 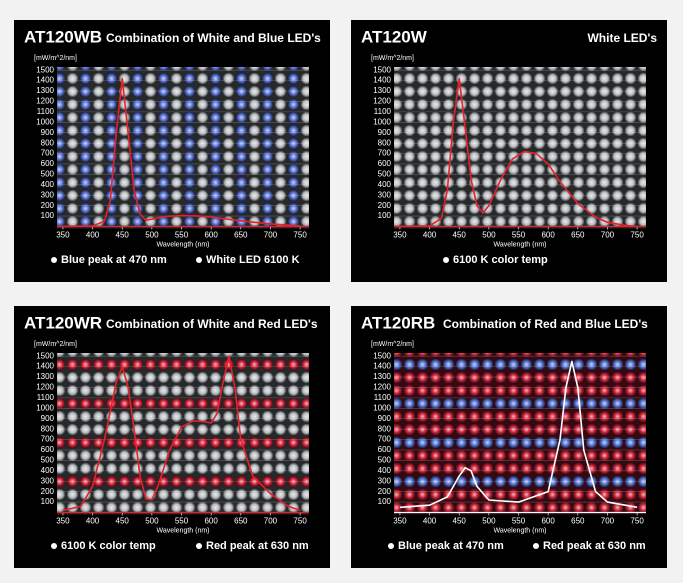 What do you see at coordinates (63, 322) in the screenshot?
I see `chart-title: AT120WR` at bounding box center [63, 322].